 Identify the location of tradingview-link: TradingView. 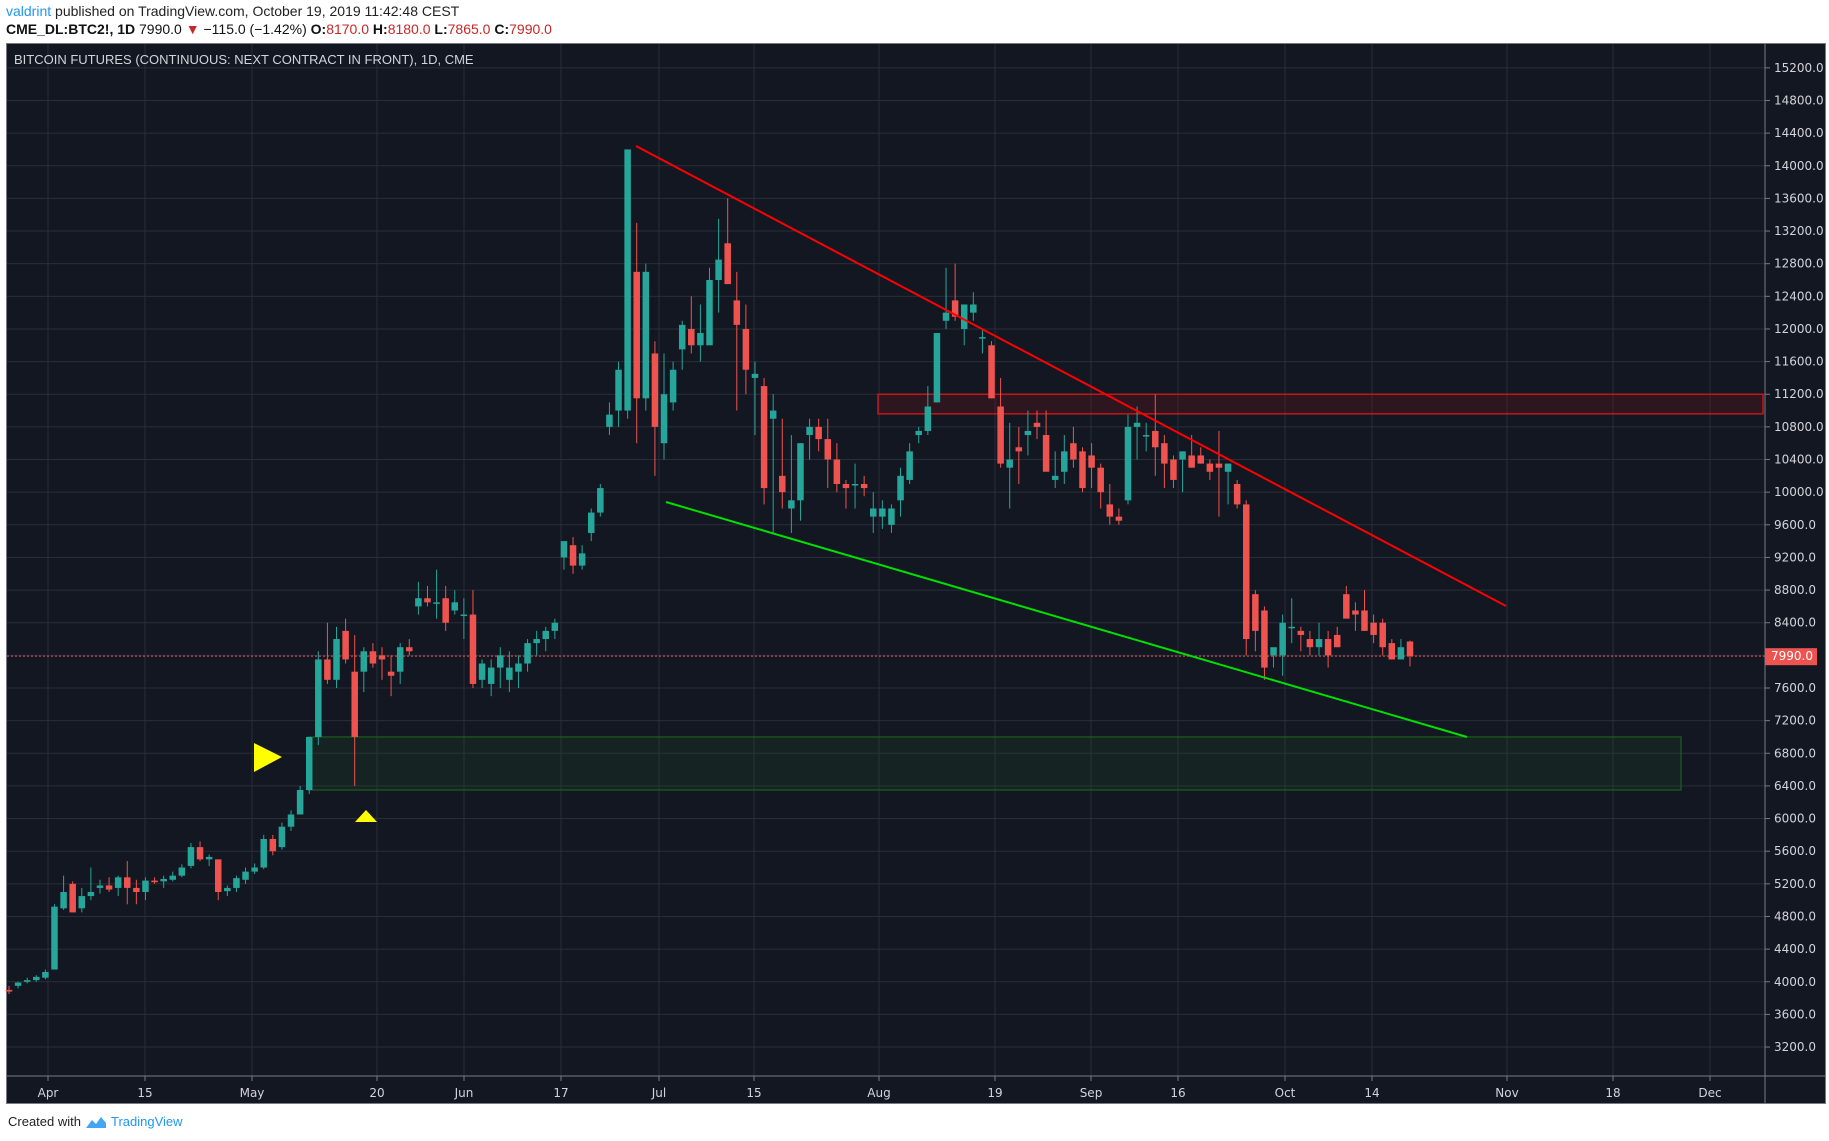
(146, 1121).